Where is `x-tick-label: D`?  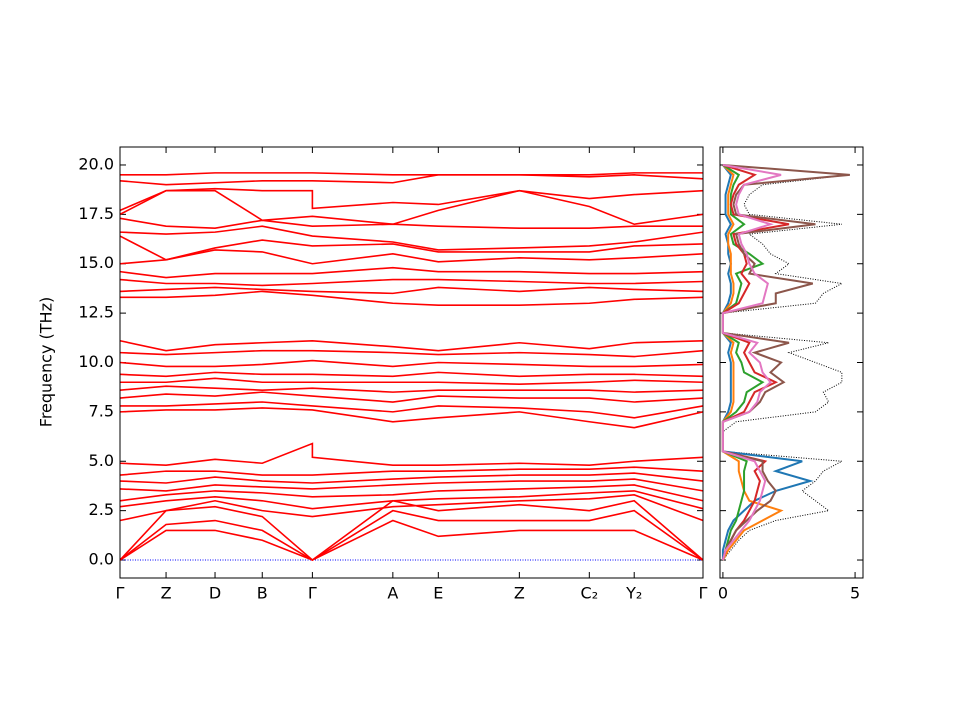
x-tick-label: D is located at coordinates (215, 593).